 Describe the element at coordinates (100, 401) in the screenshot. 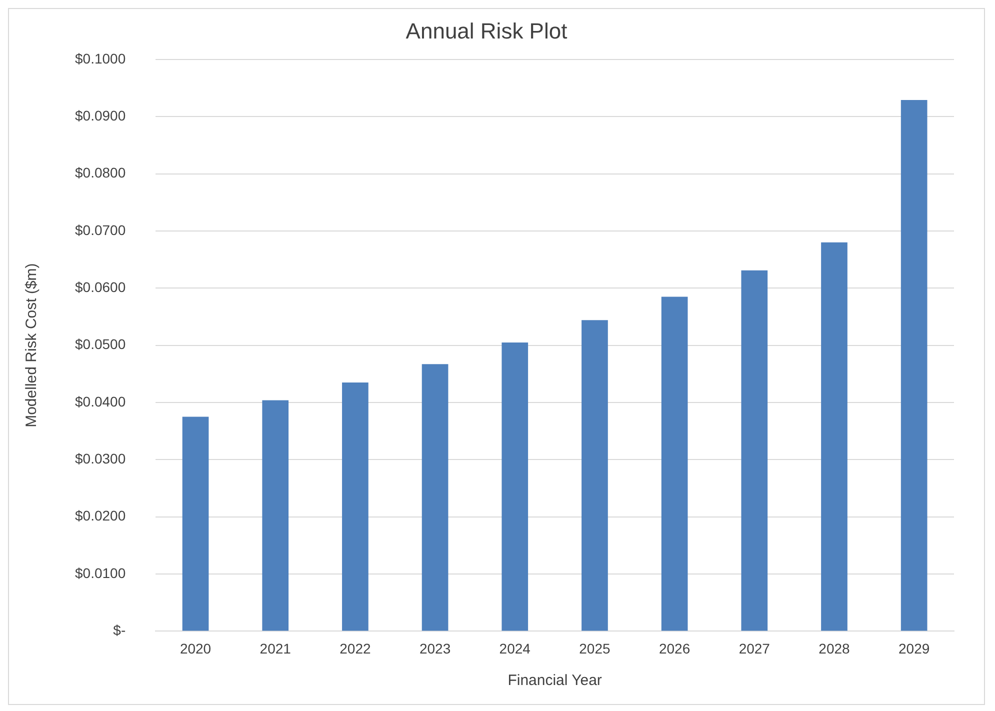

I see `y-tick-label: $0.0400` at that location.